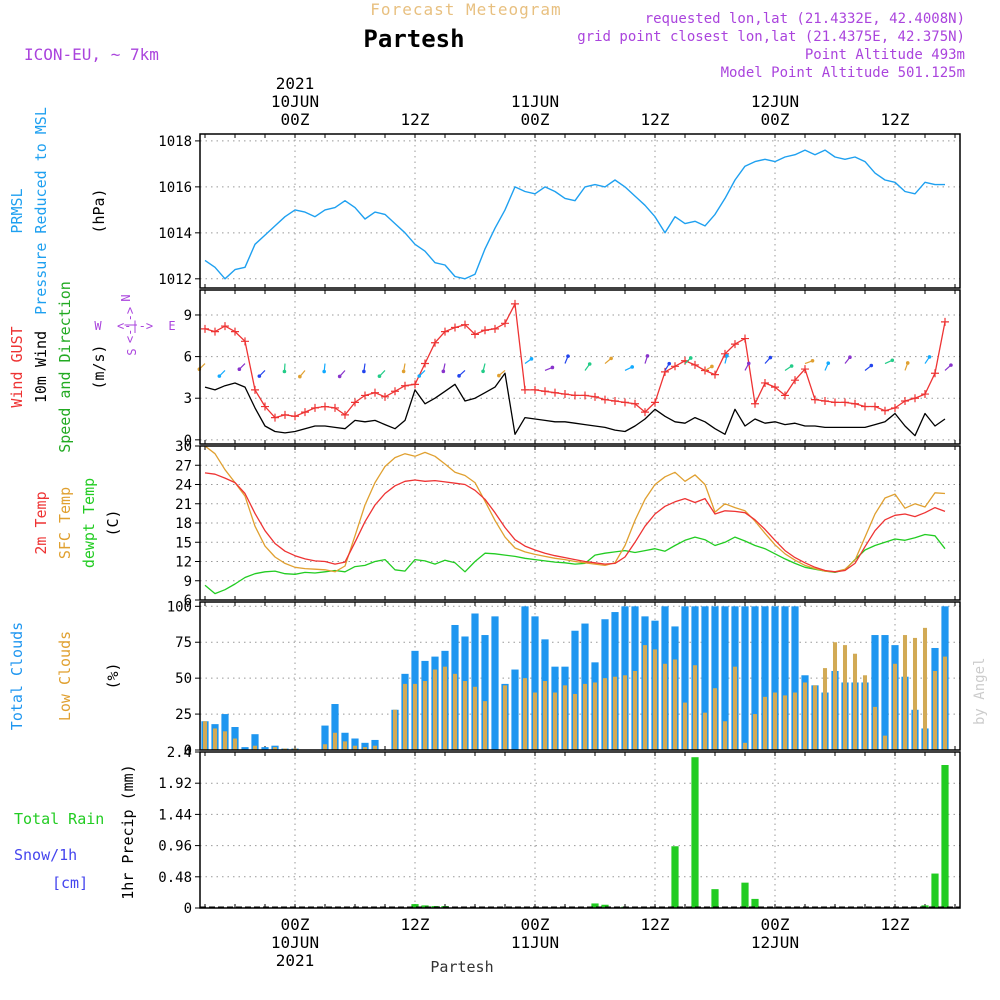 The height and width of the screenshot is (1000, 1000). What do you see at coordinates (175, 142) in the screenshot?
I see `y-tick-label: 1018` at bounding box center [175, 142].